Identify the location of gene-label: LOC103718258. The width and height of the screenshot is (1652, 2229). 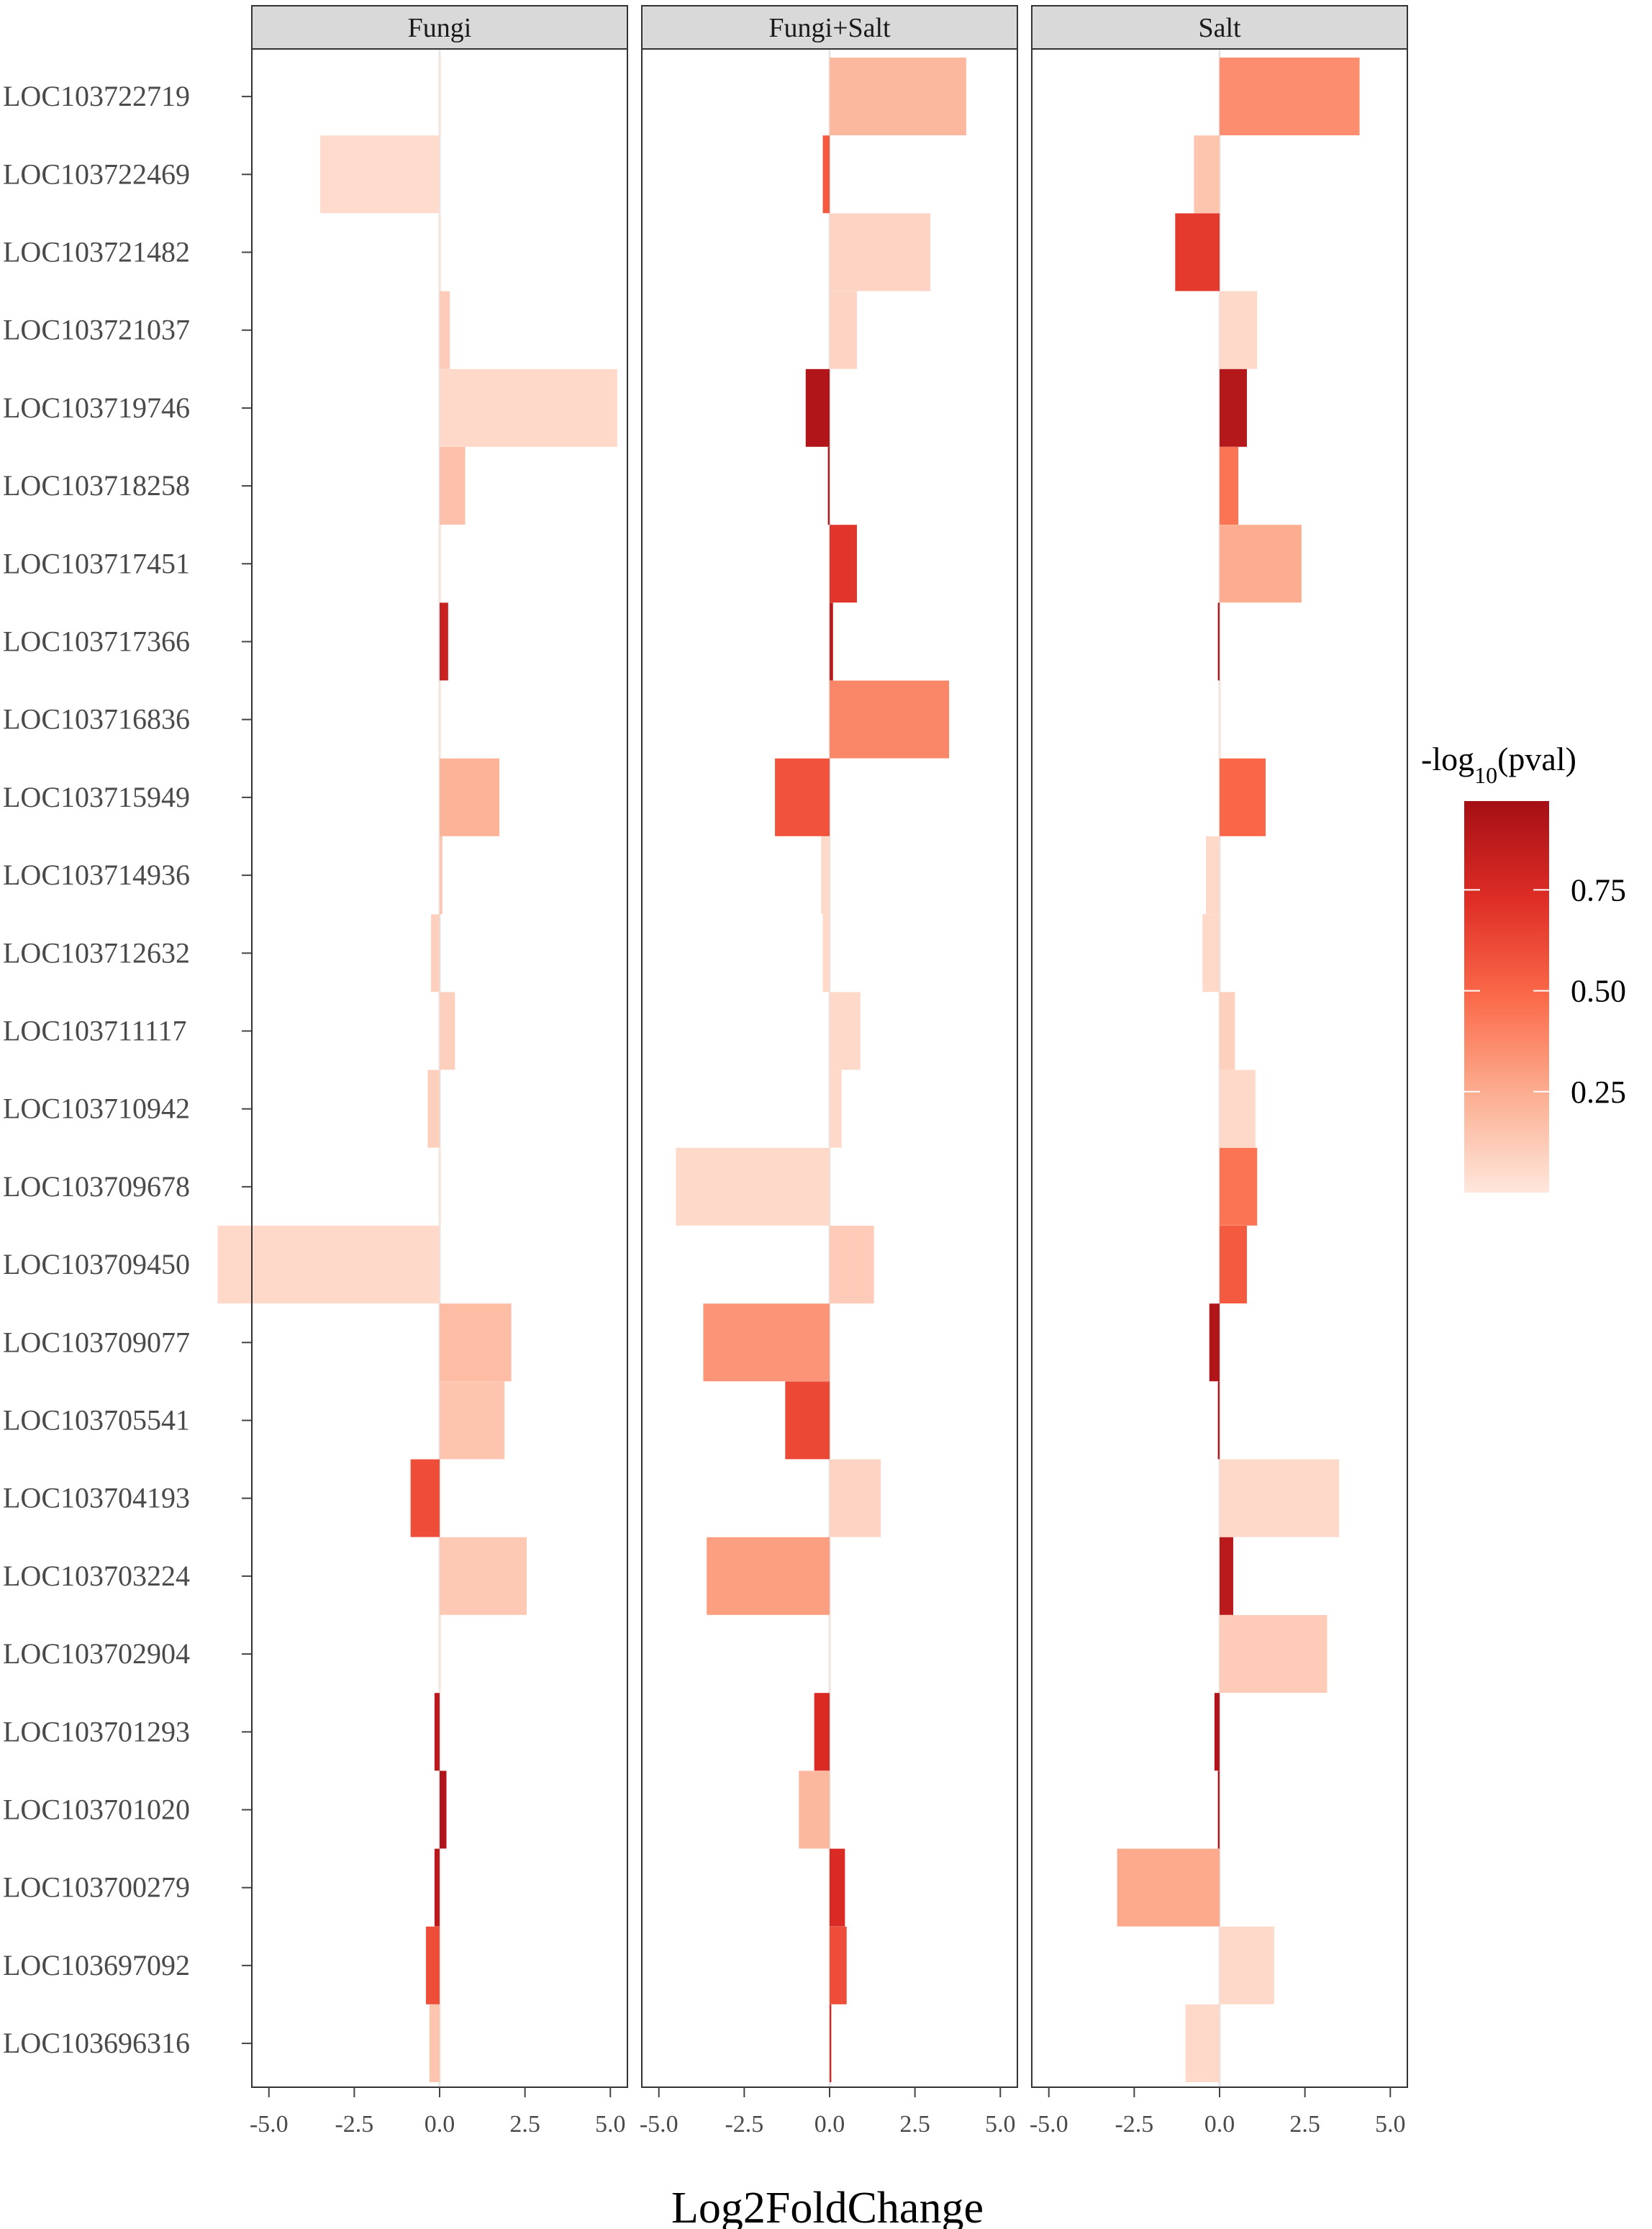
(96, 486).